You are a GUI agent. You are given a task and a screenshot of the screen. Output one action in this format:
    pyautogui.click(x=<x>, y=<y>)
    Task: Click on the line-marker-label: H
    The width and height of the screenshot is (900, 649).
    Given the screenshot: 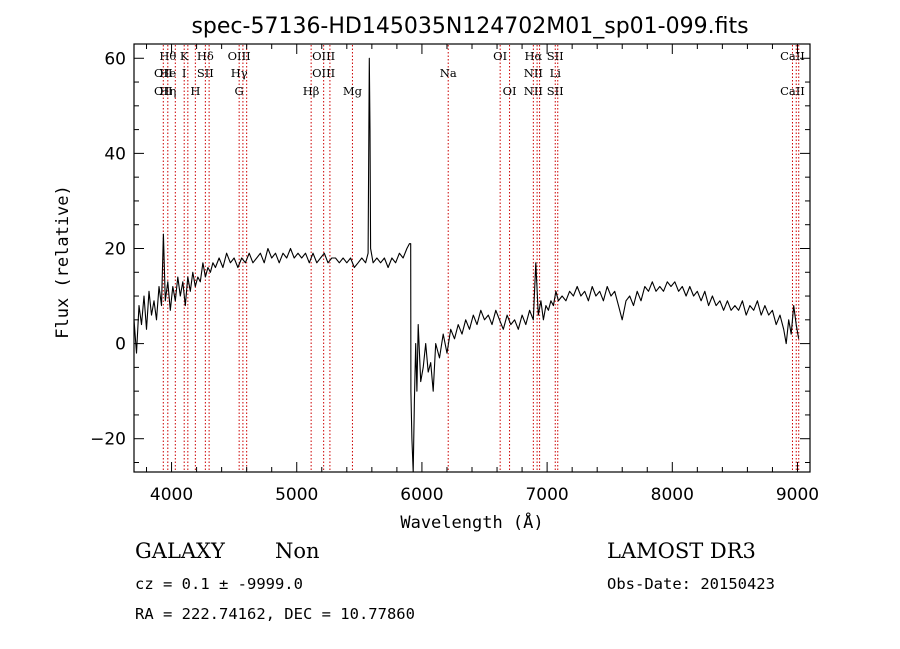 What is the action you would take?
    pyautogui.click(x=195, y=91)
    